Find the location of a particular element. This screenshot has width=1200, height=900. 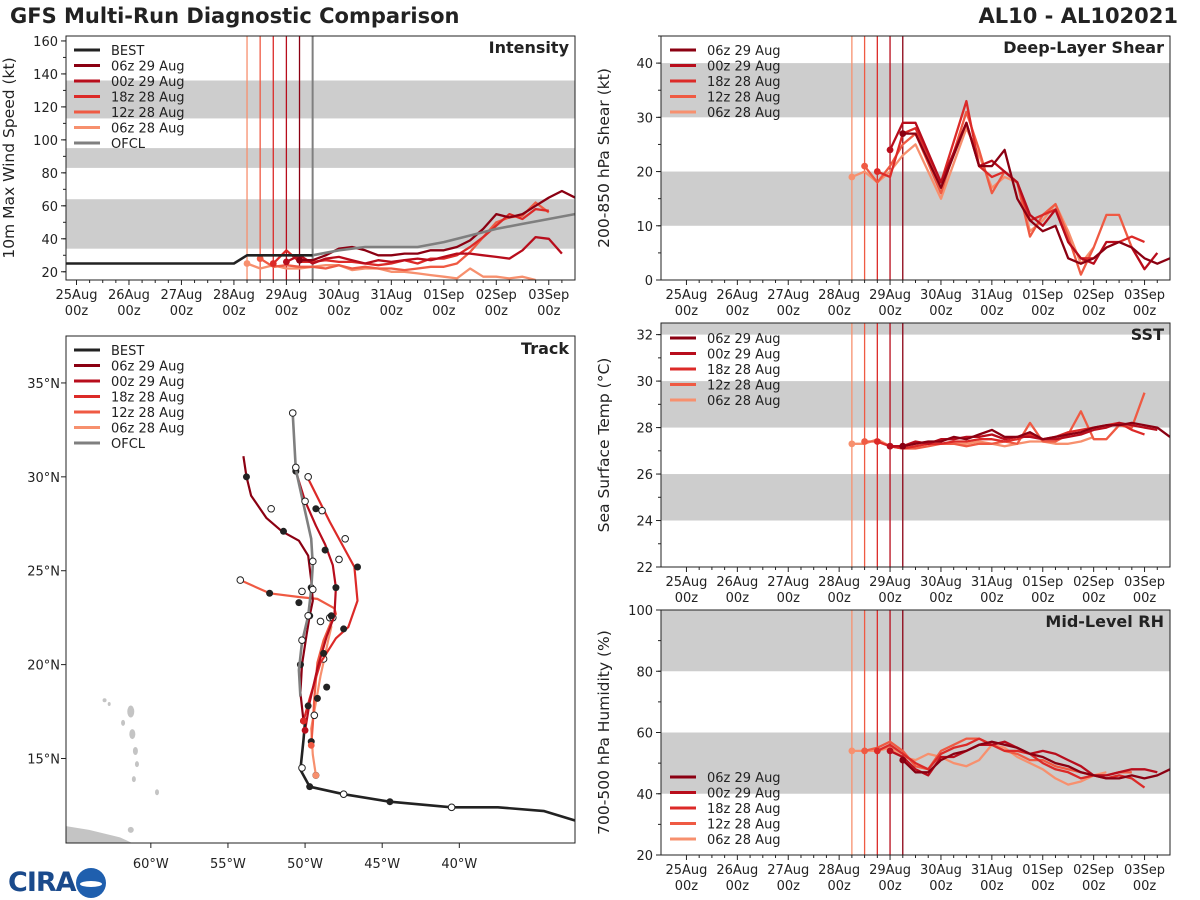

shear-start-18z-28-aug is located at coordinates (877, 171).